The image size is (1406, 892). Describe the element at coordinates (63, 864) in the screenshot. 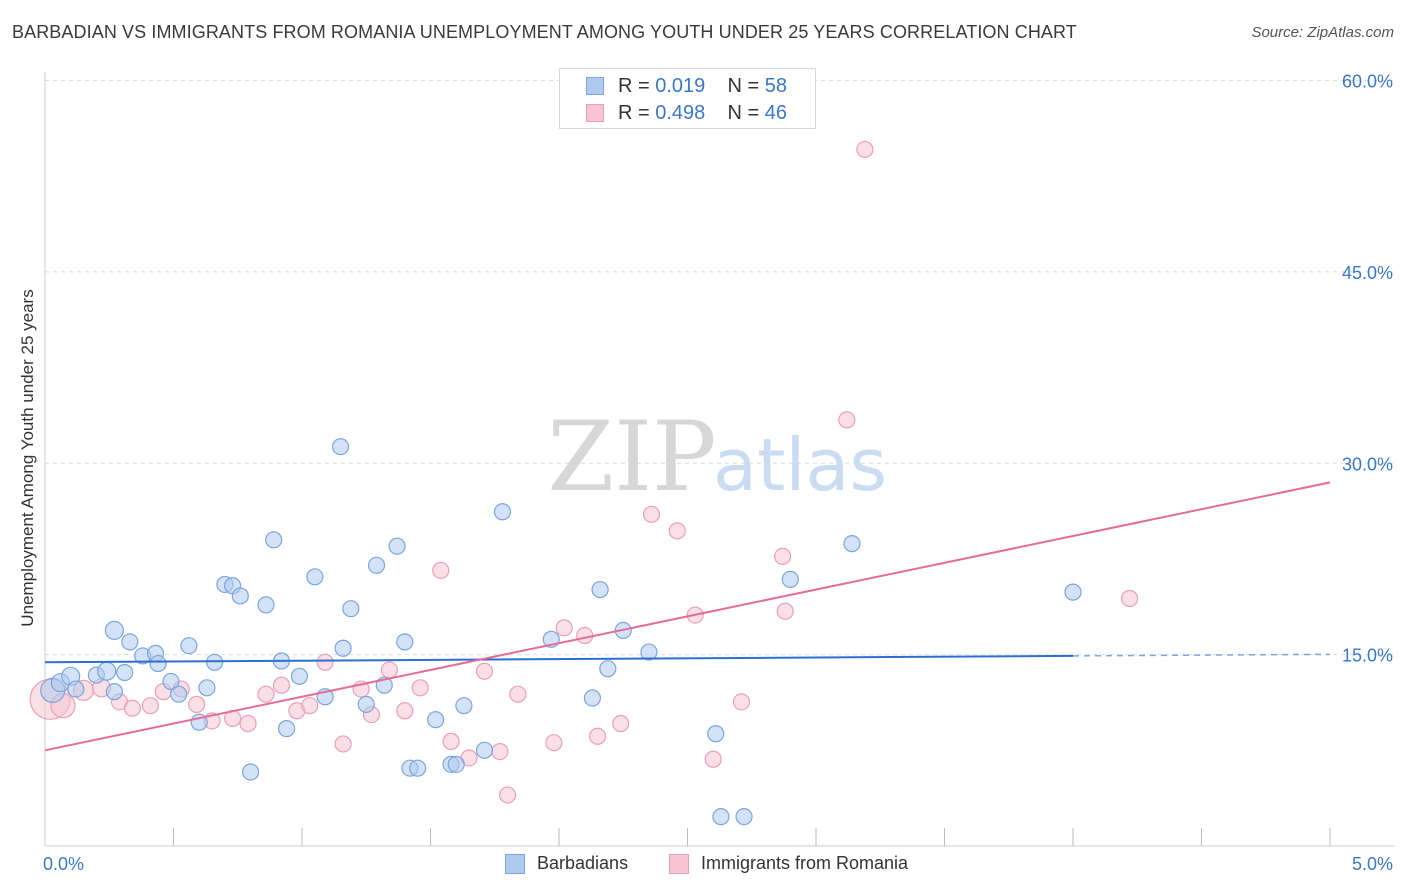

I see `x-tick-label: 0.0%` at that location.